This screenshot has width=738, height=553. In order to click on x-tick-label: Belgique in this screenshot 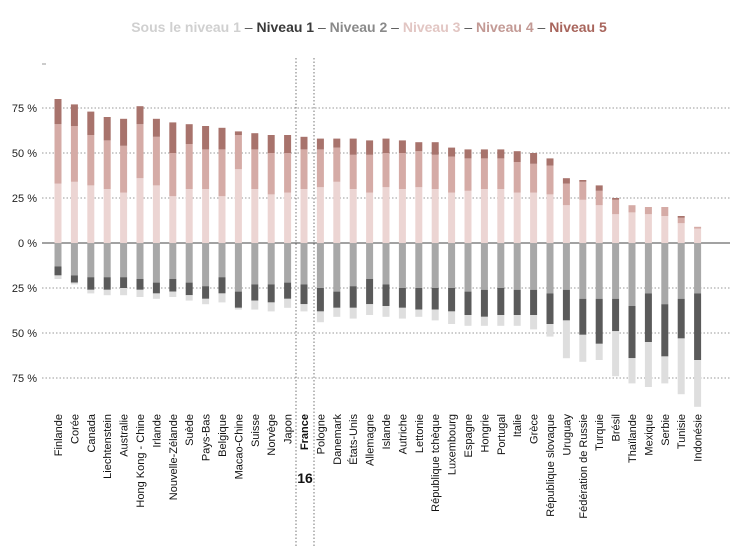, I will do `click(223, 435)`.